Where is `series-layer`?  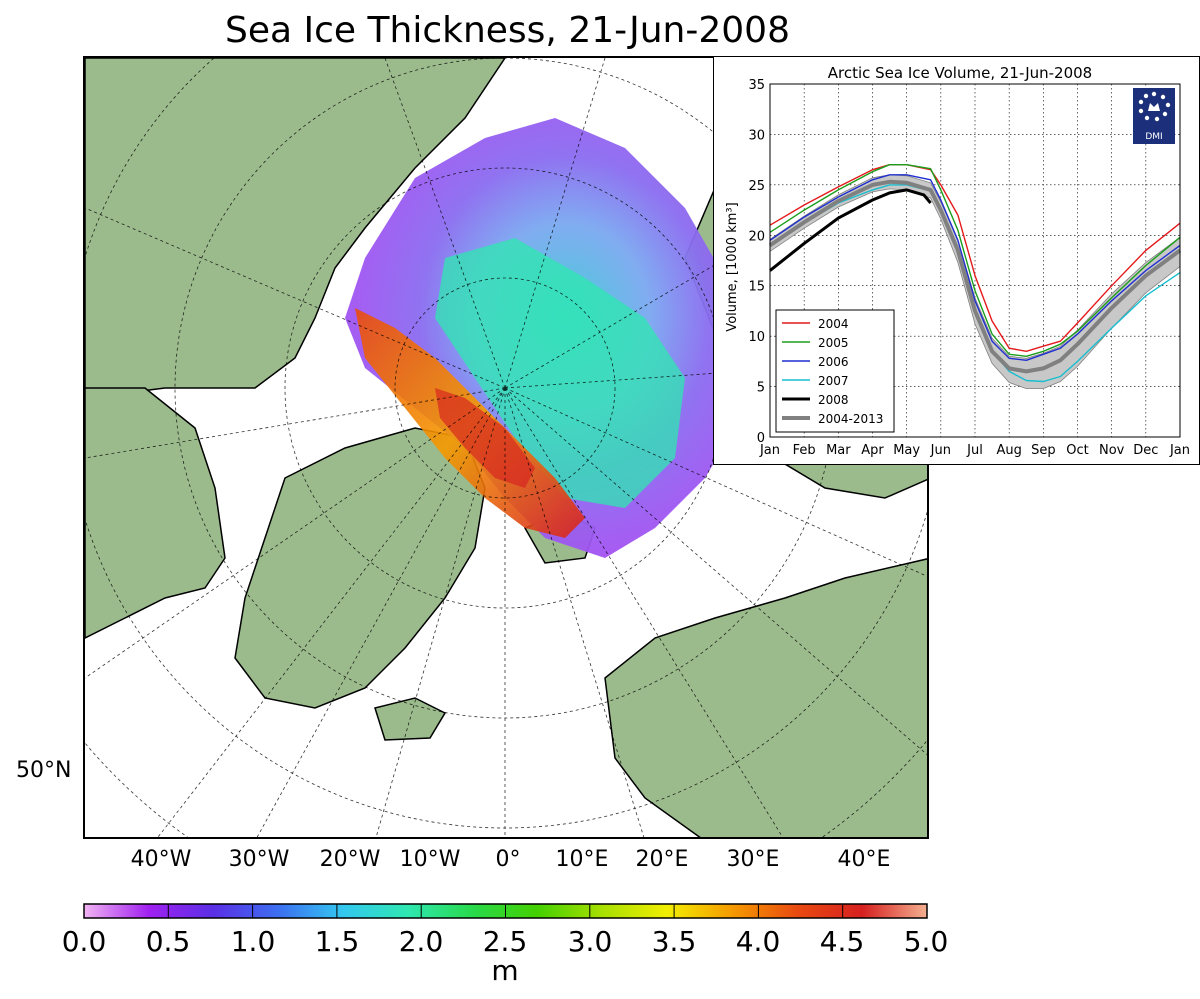 series-layer is located at coordinates (975, 273).